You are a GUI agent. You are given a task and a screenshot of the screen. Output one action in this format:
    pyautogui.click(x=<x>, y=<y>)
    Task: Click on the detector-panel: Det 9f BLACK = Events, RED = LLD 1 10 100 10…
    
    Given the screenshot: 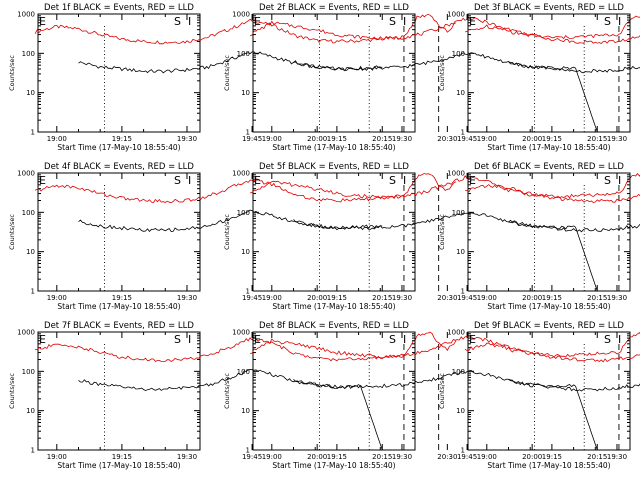 What is the action you would take?
    pyautogui.click(x=539, y=395)
    